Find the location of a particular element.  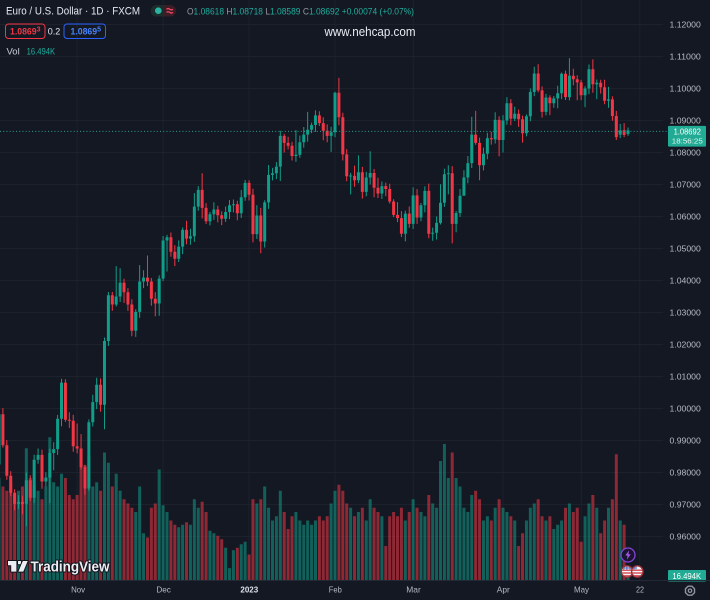

svg-text: Mar is located at coordinates (413, 589).